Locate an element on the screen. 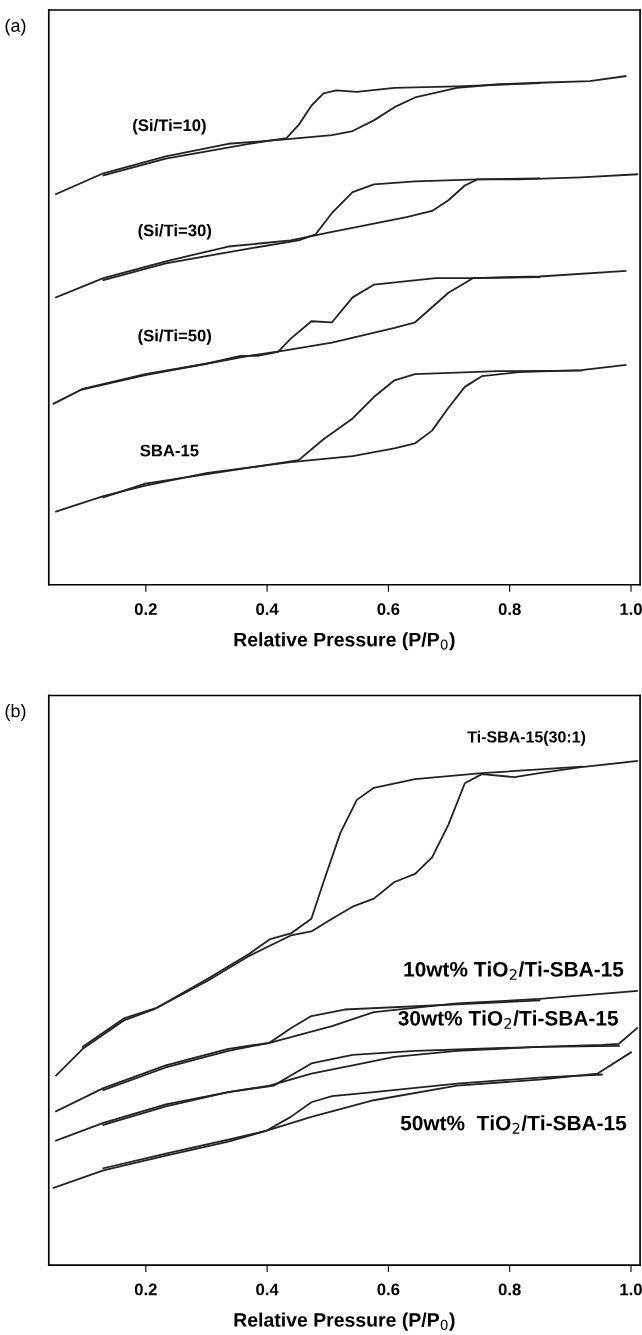  series-label: (Si/Ti=30) is located at coordinates (175, 232).